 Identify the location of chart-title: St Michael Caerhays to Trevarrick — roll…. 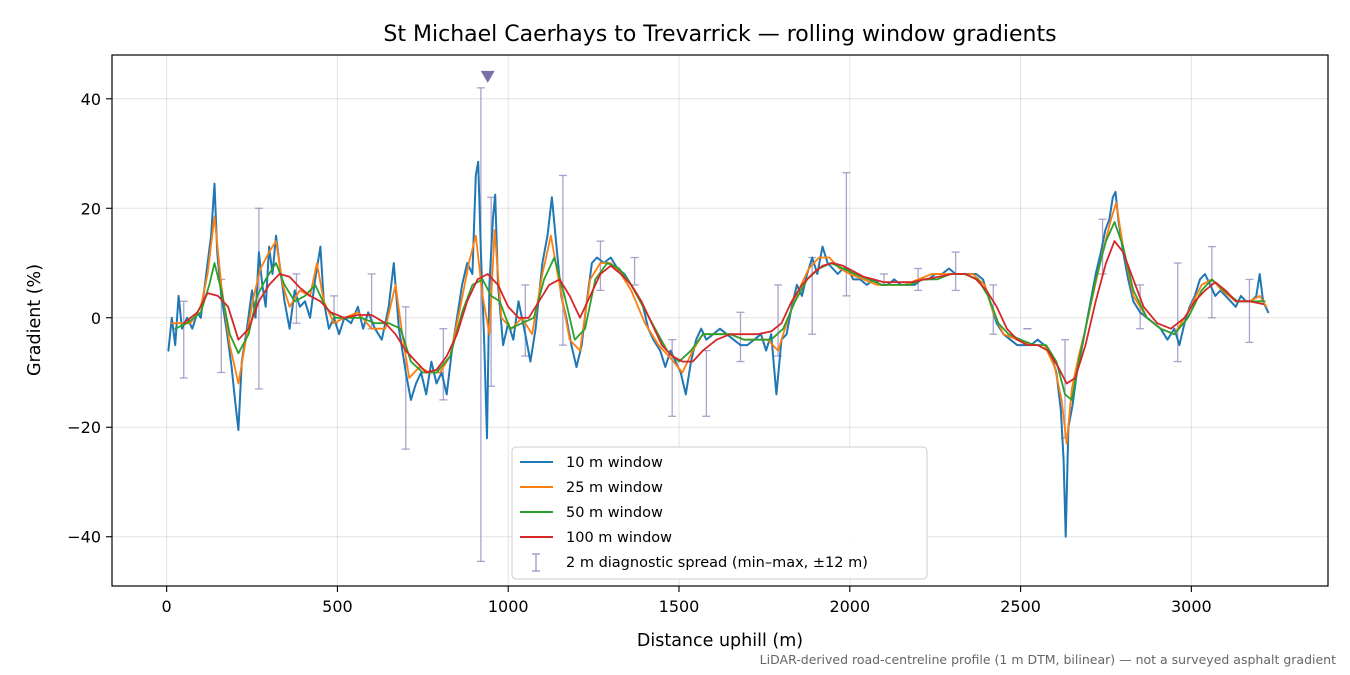
(719, 34).